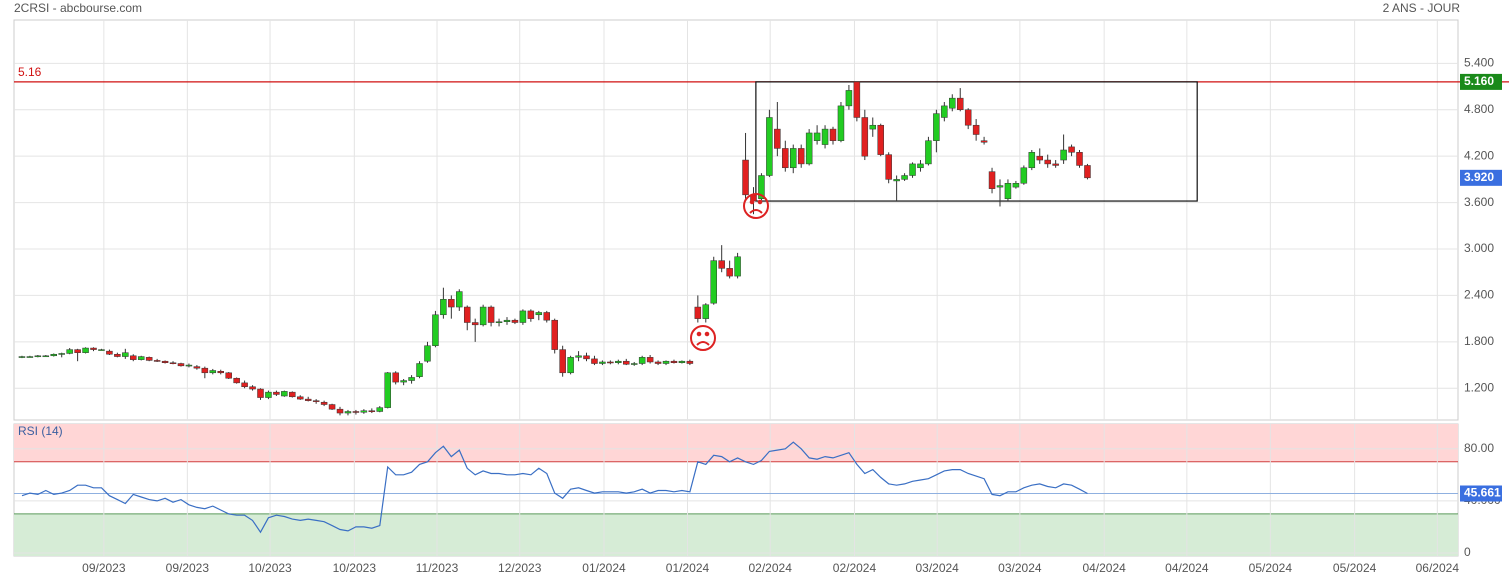 This screenshot has width=1509, height=585. What do you see at coordinates (520, 568) in the screenshot?
I see `x-tick-label: 12/2023` at bounding box center [520, 568].